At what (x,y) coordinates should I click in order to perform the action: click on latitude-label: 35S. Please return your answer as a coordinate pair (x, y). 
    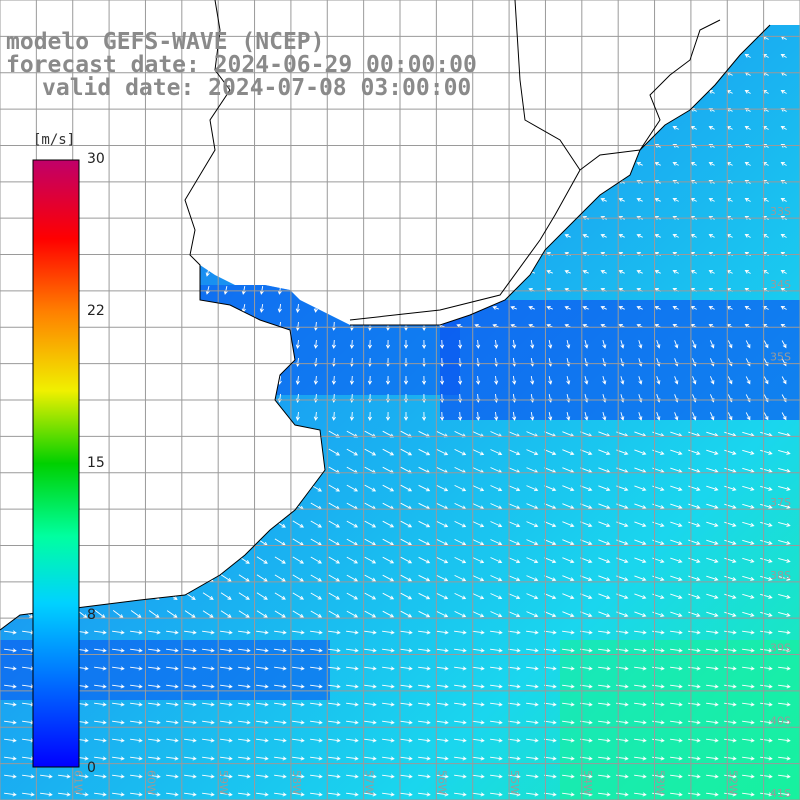
    Looking at the image, I should click on (780, 357).